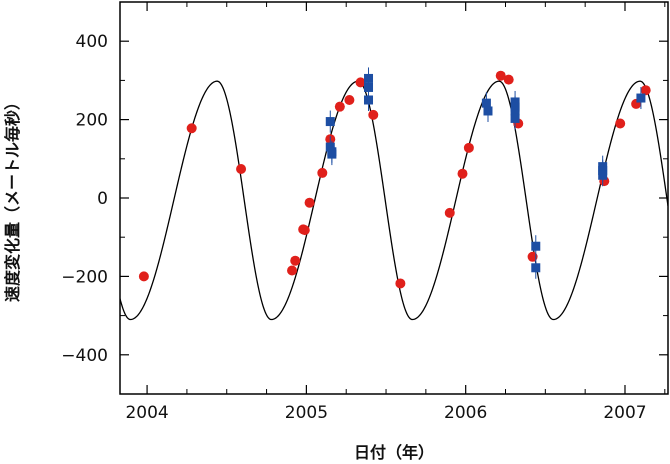 Image resolution: width=670 pixels, height=464 pixels. I want to click on y-axis-title: 速度変化量（メートル毎秒）, so click(12, 198).